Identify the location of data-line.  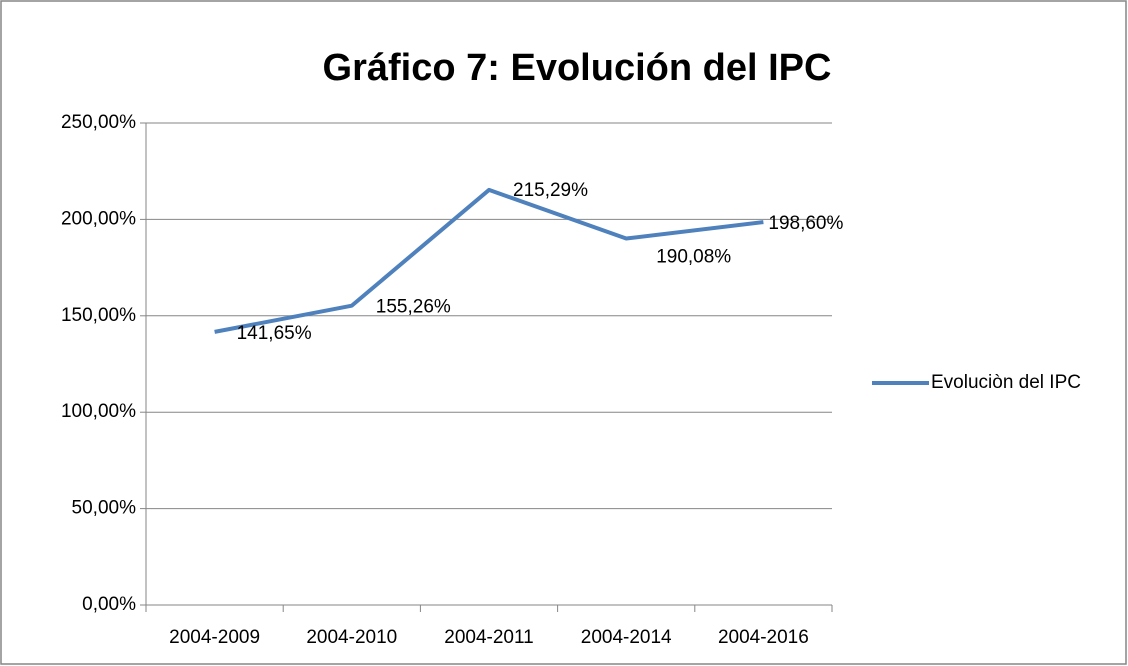
(489, 260).